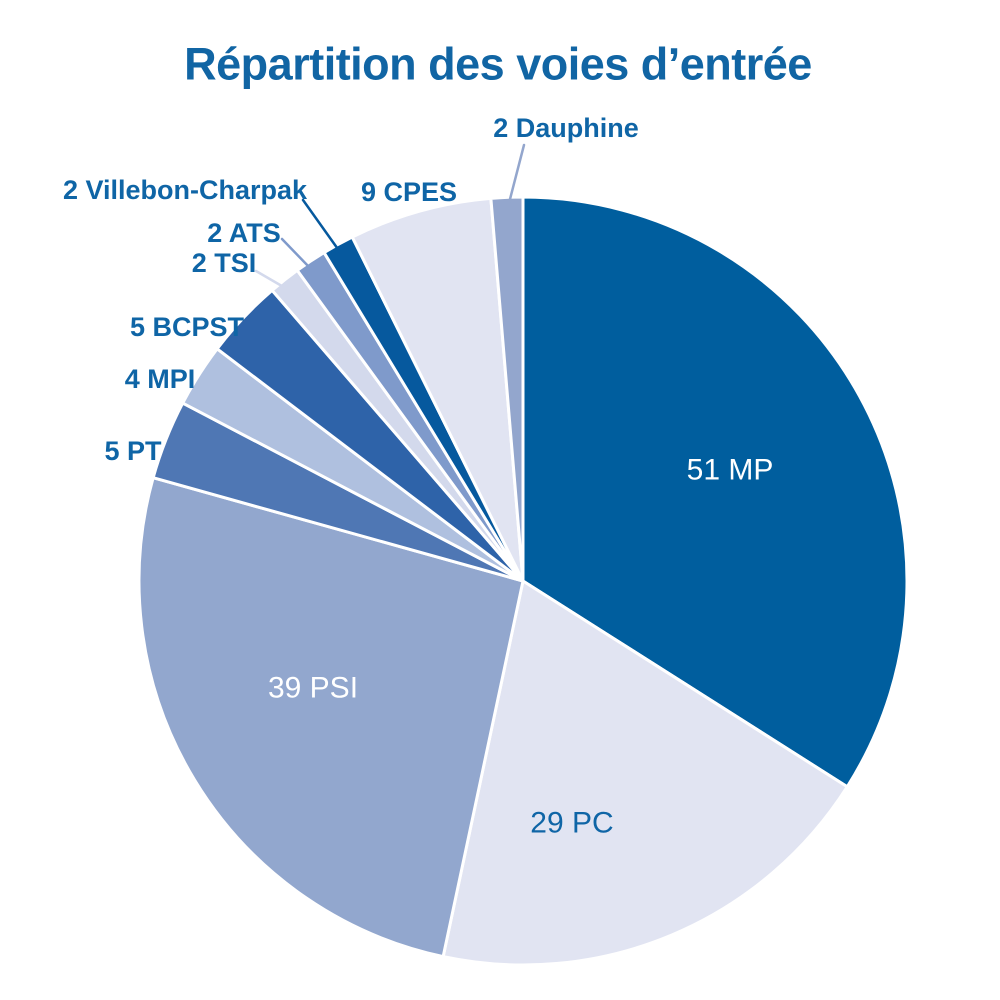  I want to click on leader-line-villebon-charpak, so click(321, 226).